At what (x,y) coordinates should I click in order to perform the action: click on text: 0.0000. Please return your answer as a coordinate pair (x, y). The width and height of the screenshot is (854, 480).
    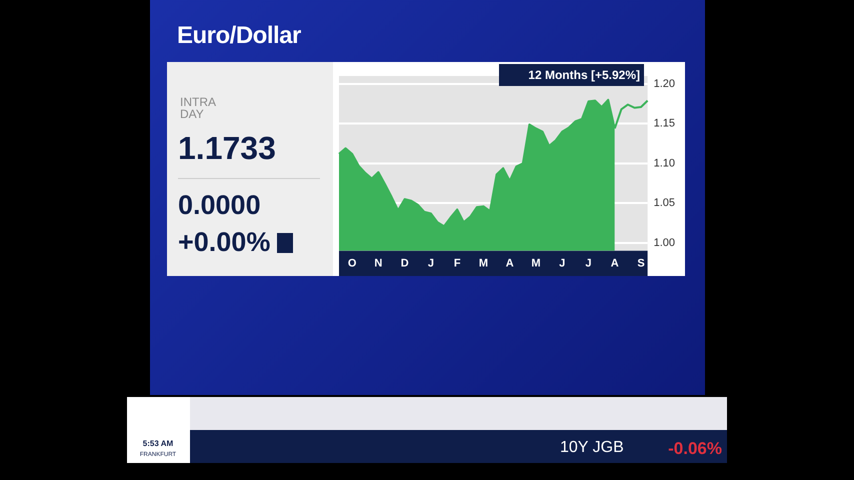
    Looking at the image, I should click on (219, 205).